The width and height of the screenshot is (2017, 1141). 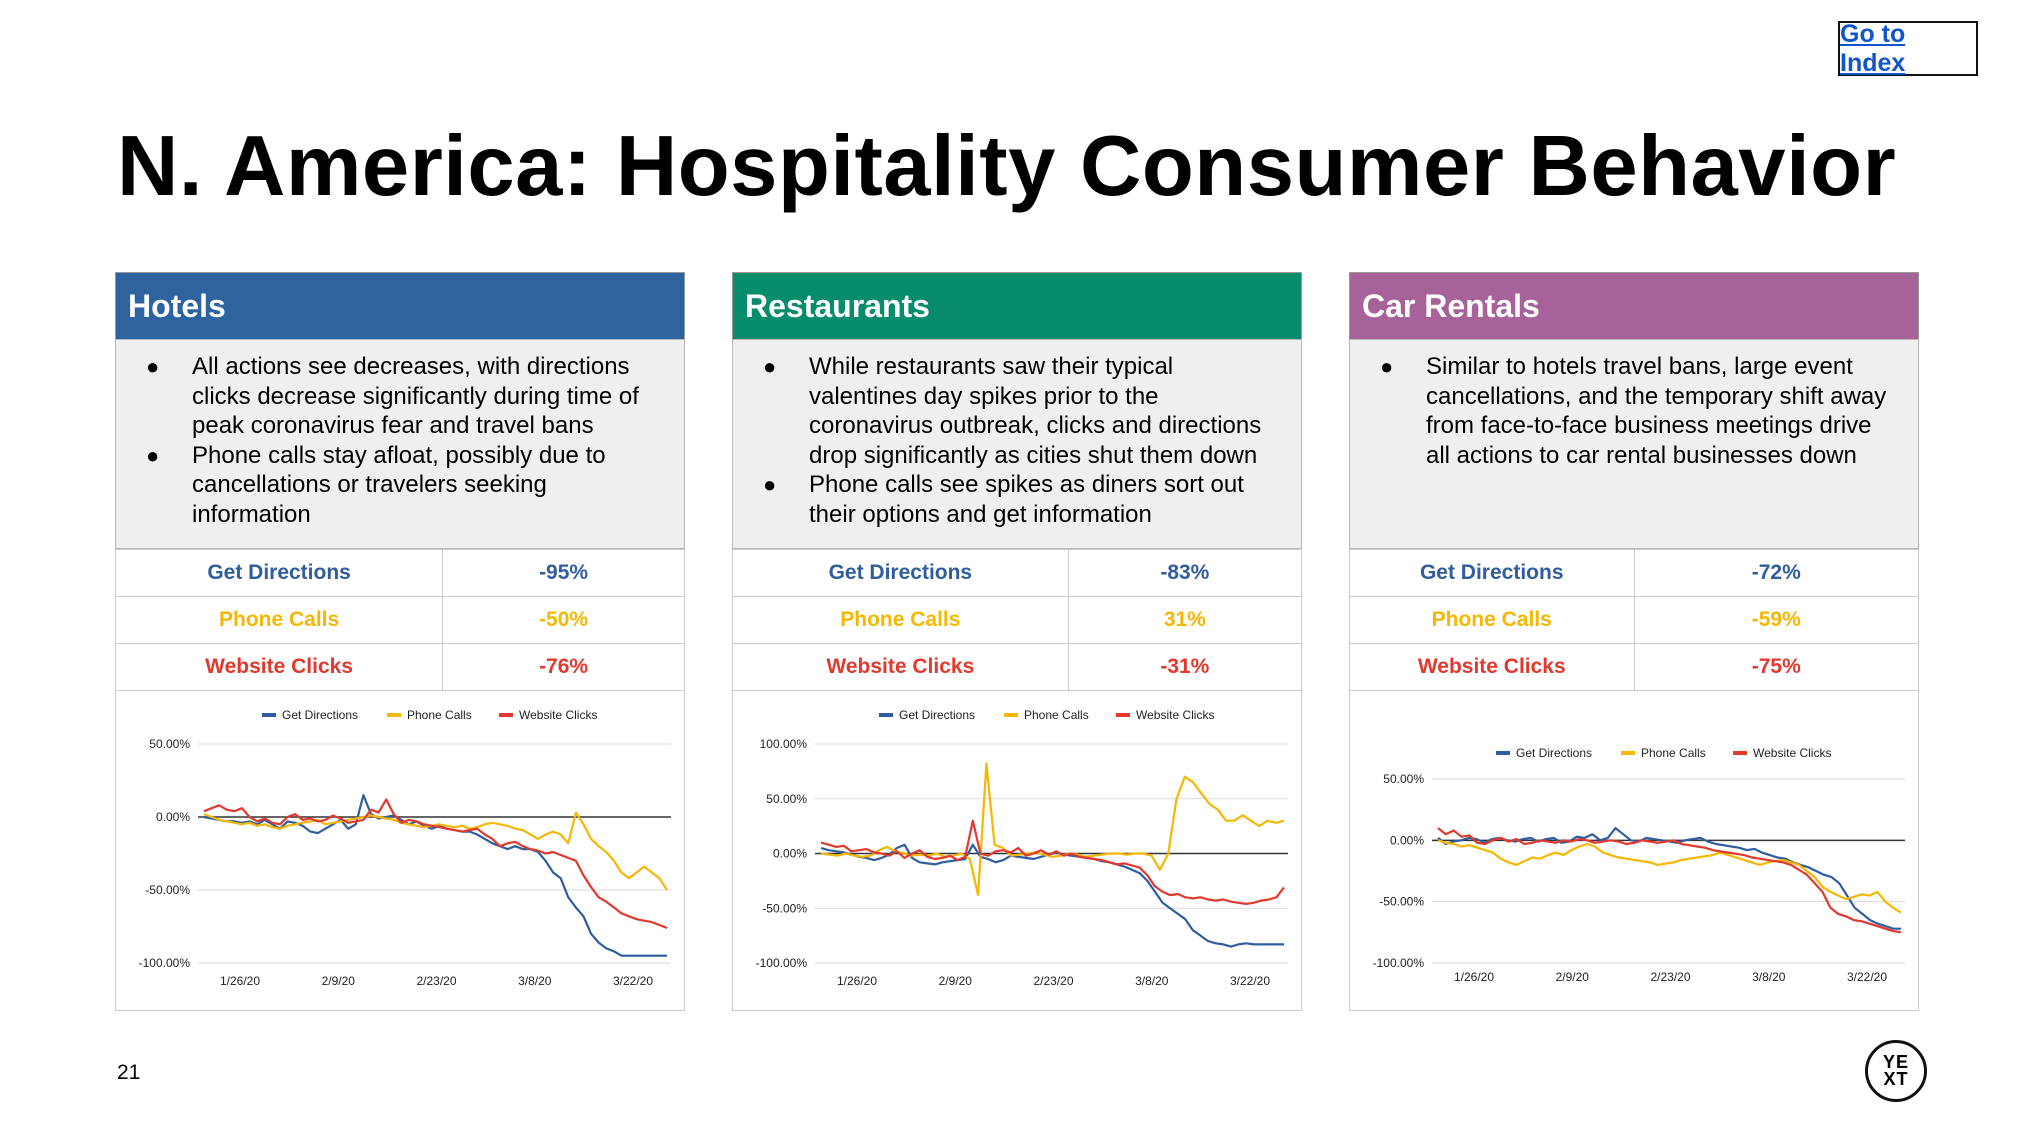 What do you see at coordinates (1634, 305) in the screenshot?
I see `panel-car-rentals-header: Car Rentals` at bounding box center [1634, 305].